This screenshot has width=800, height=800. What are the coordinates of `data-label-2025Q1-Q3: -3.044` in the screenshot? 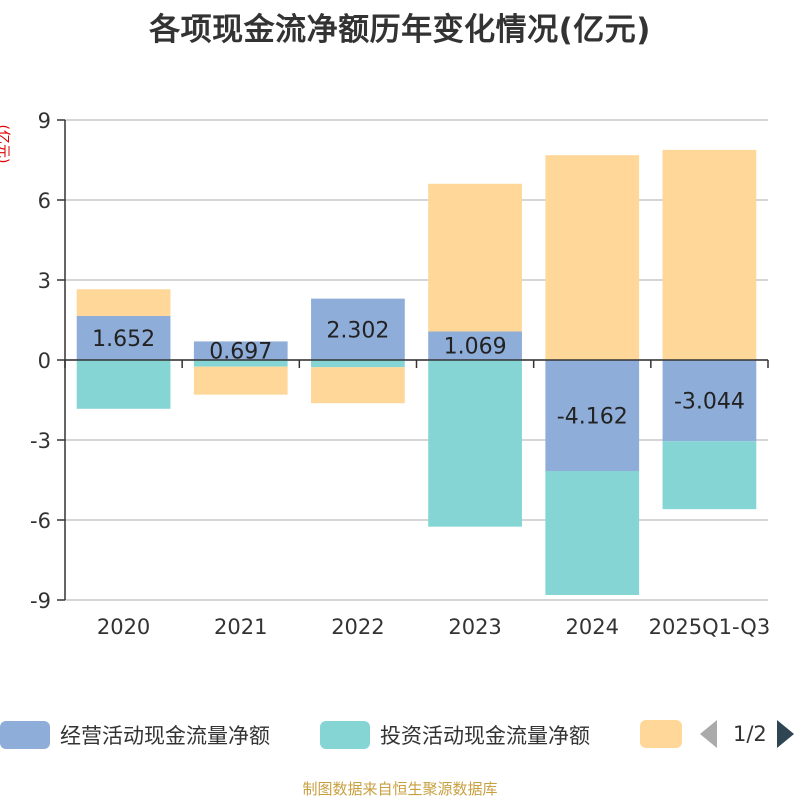 It's located at (709, 402).